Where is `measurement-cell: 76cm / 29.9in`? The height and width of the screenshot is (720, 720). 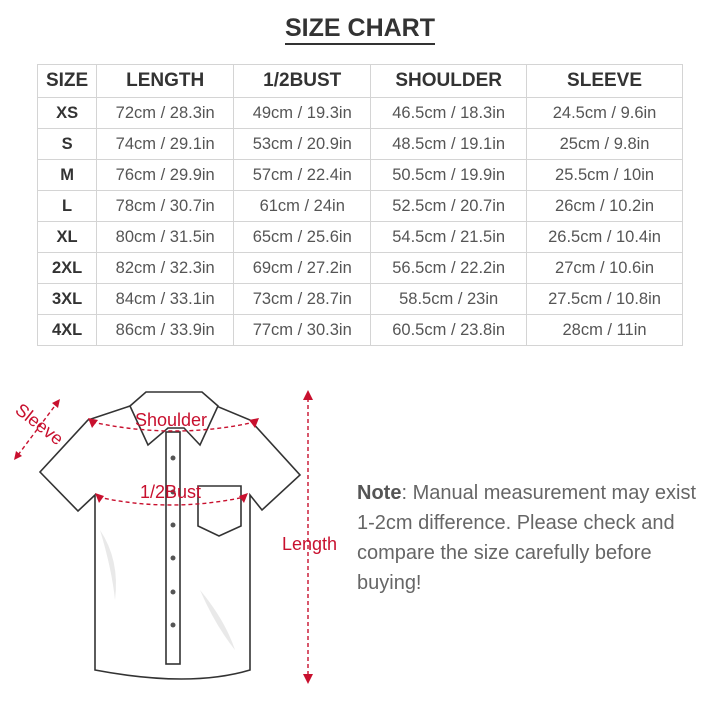 measurement-cell: 76cm / 29.9in is located at coordinates (165, 175).